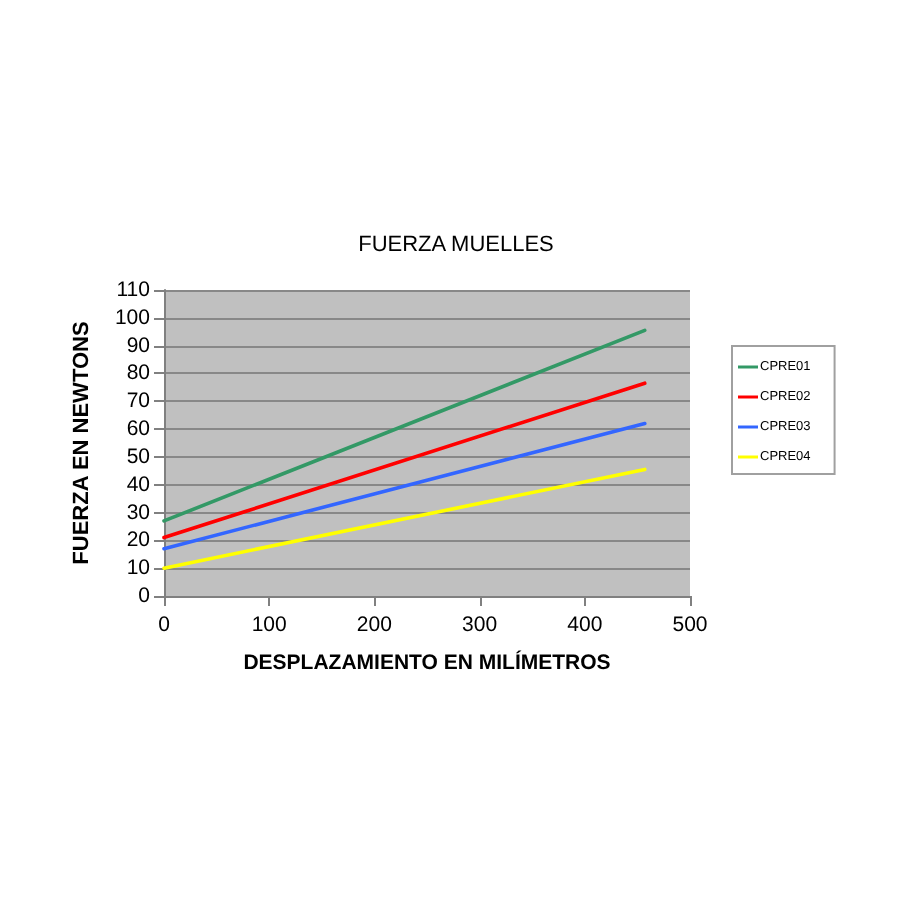 This screenshot has width=900, height=900. I want to click on y-tick-label: 70, so click(138, 401).